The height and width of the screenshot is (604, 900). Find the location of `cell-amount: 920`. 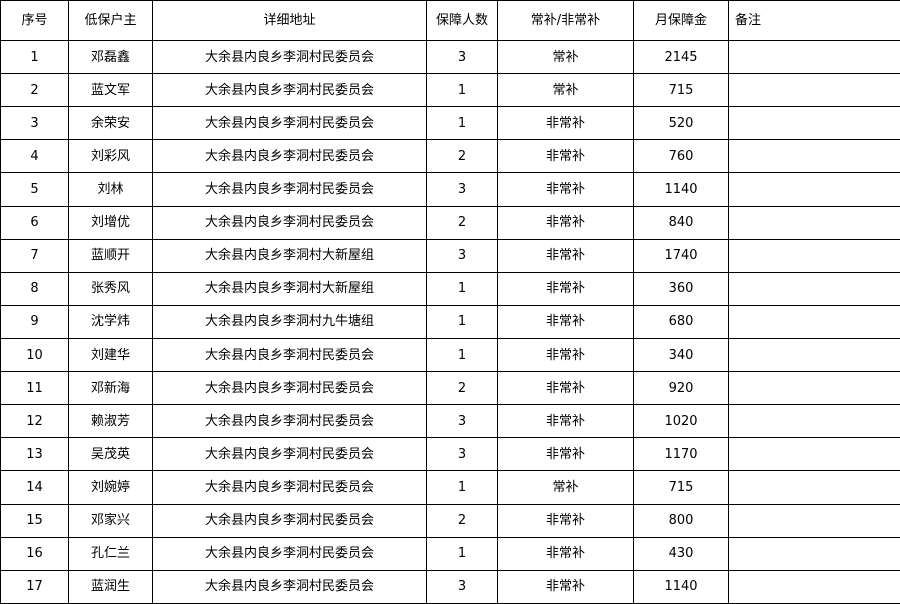

cell-amount: 920 is located at coordinates (681, 388).